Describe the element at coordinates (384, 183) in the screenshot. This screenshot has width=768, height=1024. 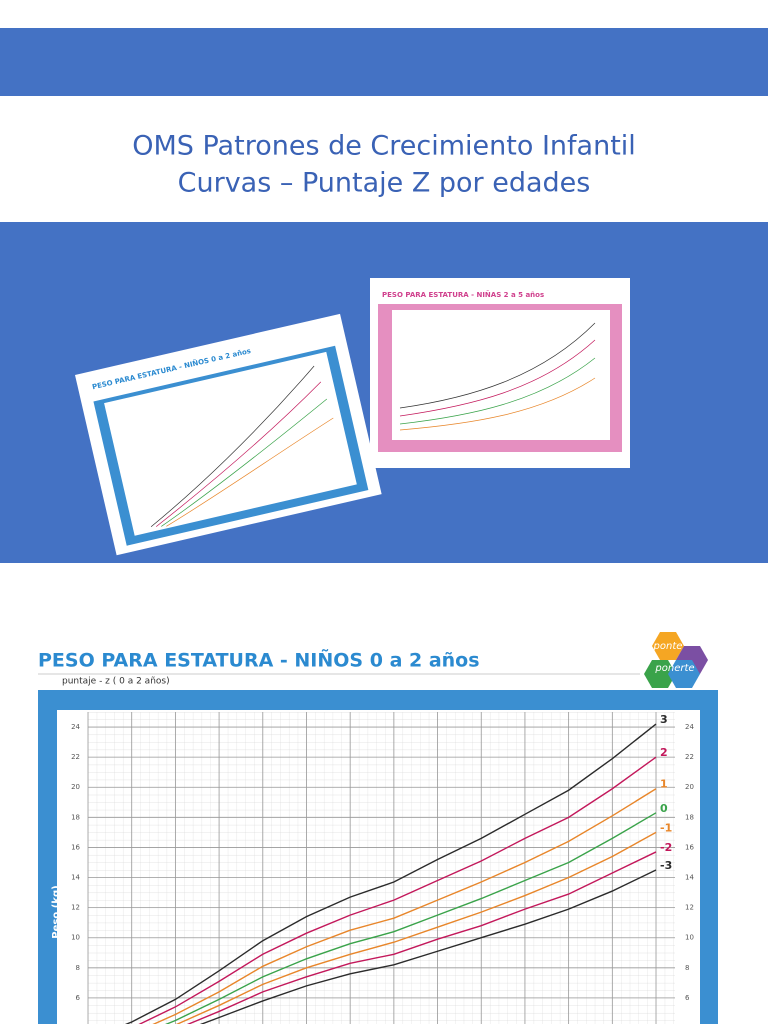
I see `title-line: Curvas – Puntaje Z por edades` at that location.